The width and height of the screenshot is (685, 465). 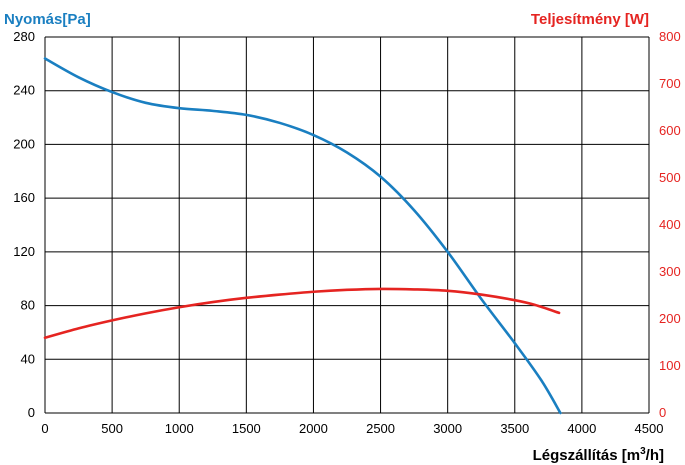 I want to click on y-right-tick-label-7: 700, so click(x=670, y=83).